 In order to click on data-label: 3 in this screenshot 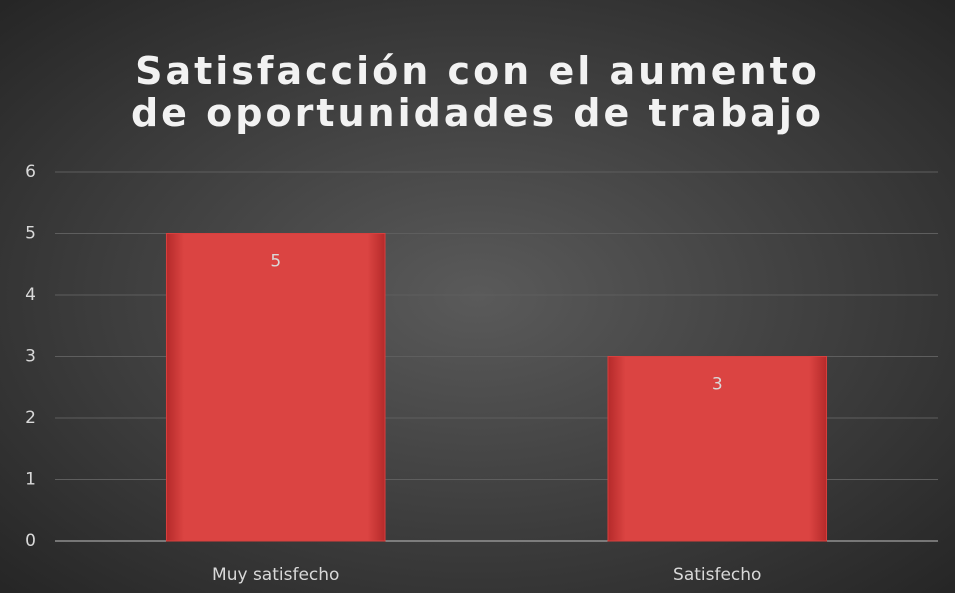, I will do `click(717, 385)`.